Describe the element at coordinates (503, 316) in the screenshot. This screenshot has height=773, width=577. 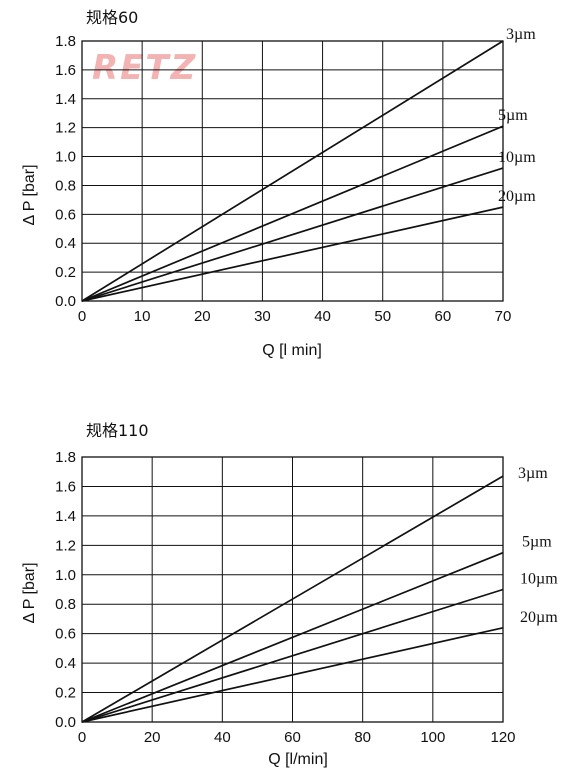
I see `x-tick-label: 70` at that location.